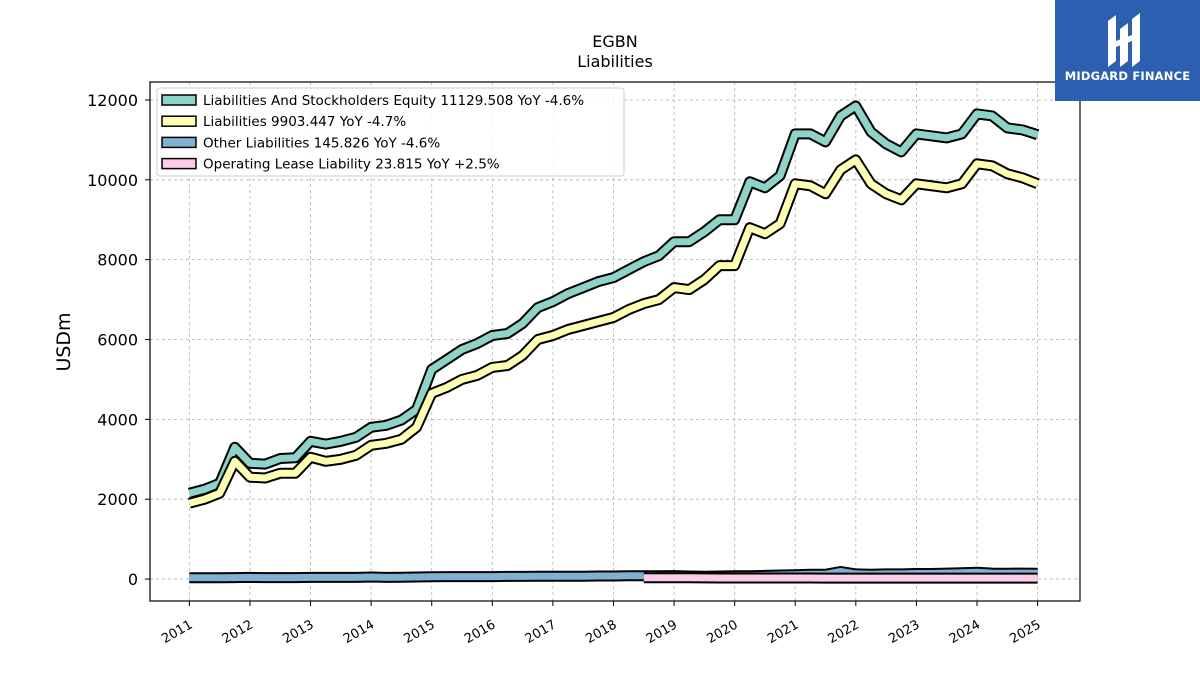 The width and height of the screenshot is (1200, 675). Describe the element at coordinates (1124, 40) in the screenshot. I see `brand-mark-icon` at that location.